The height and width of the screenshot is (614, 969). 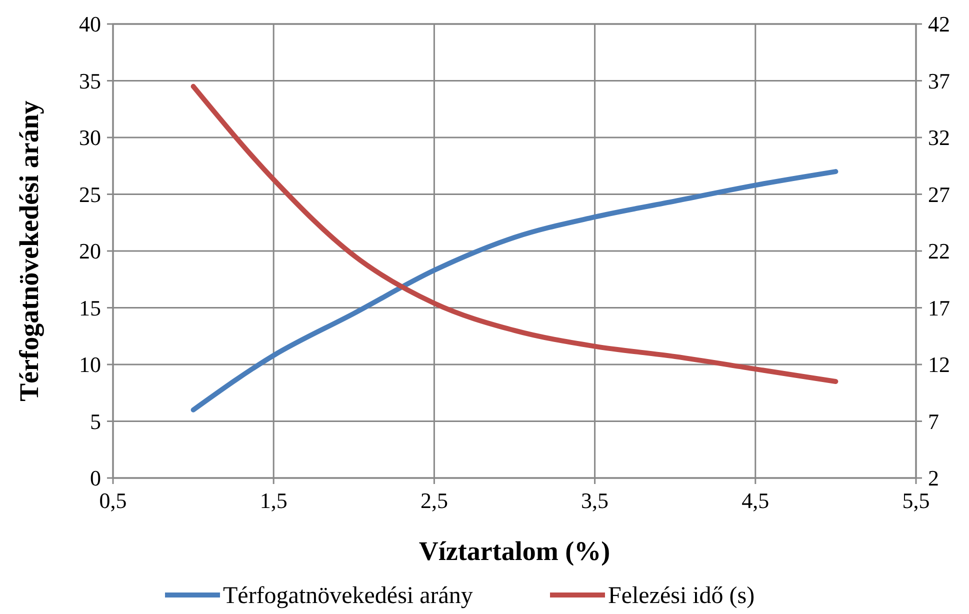 What do you see at coordinates (939, 307) in the screenshot?
I see `y2-tick-label: 17` at bounding box center [939, 307].